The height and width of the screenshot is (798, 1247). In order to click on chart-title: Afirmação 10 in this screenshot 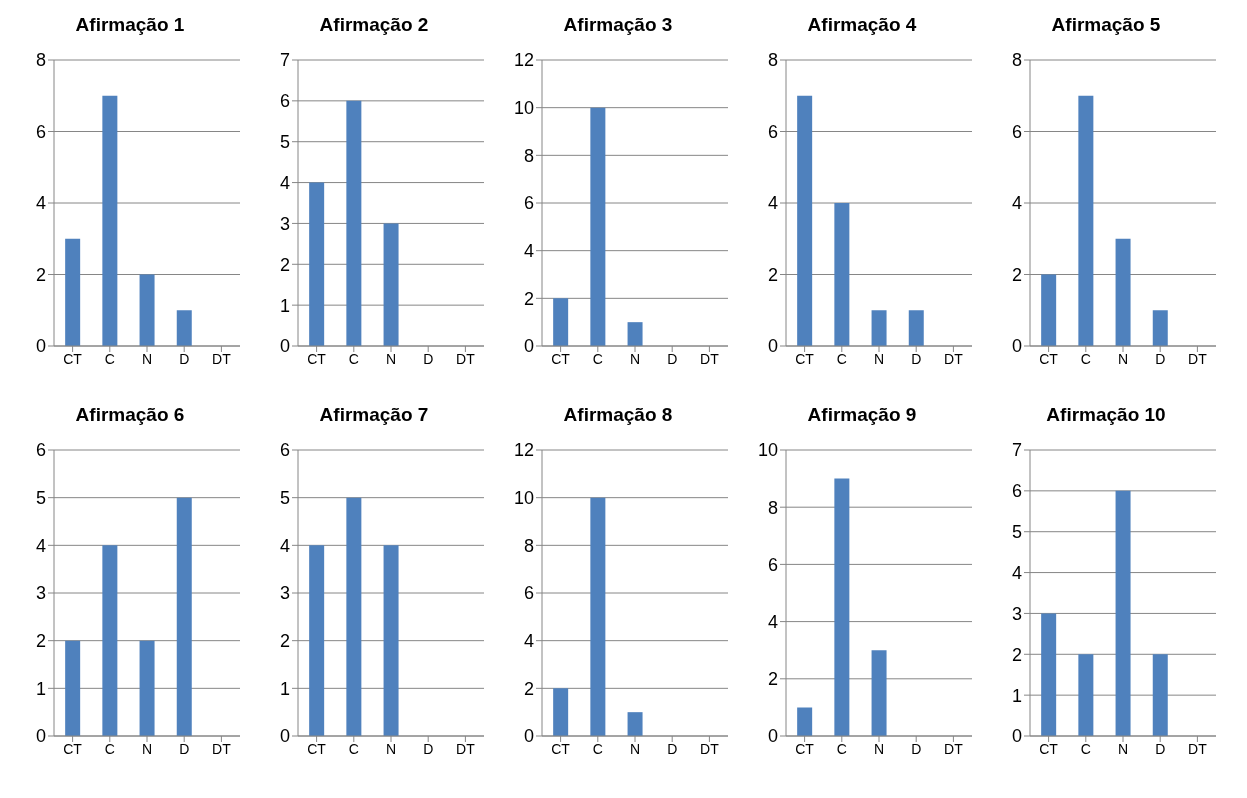, I will do `click(1106, 415)`.